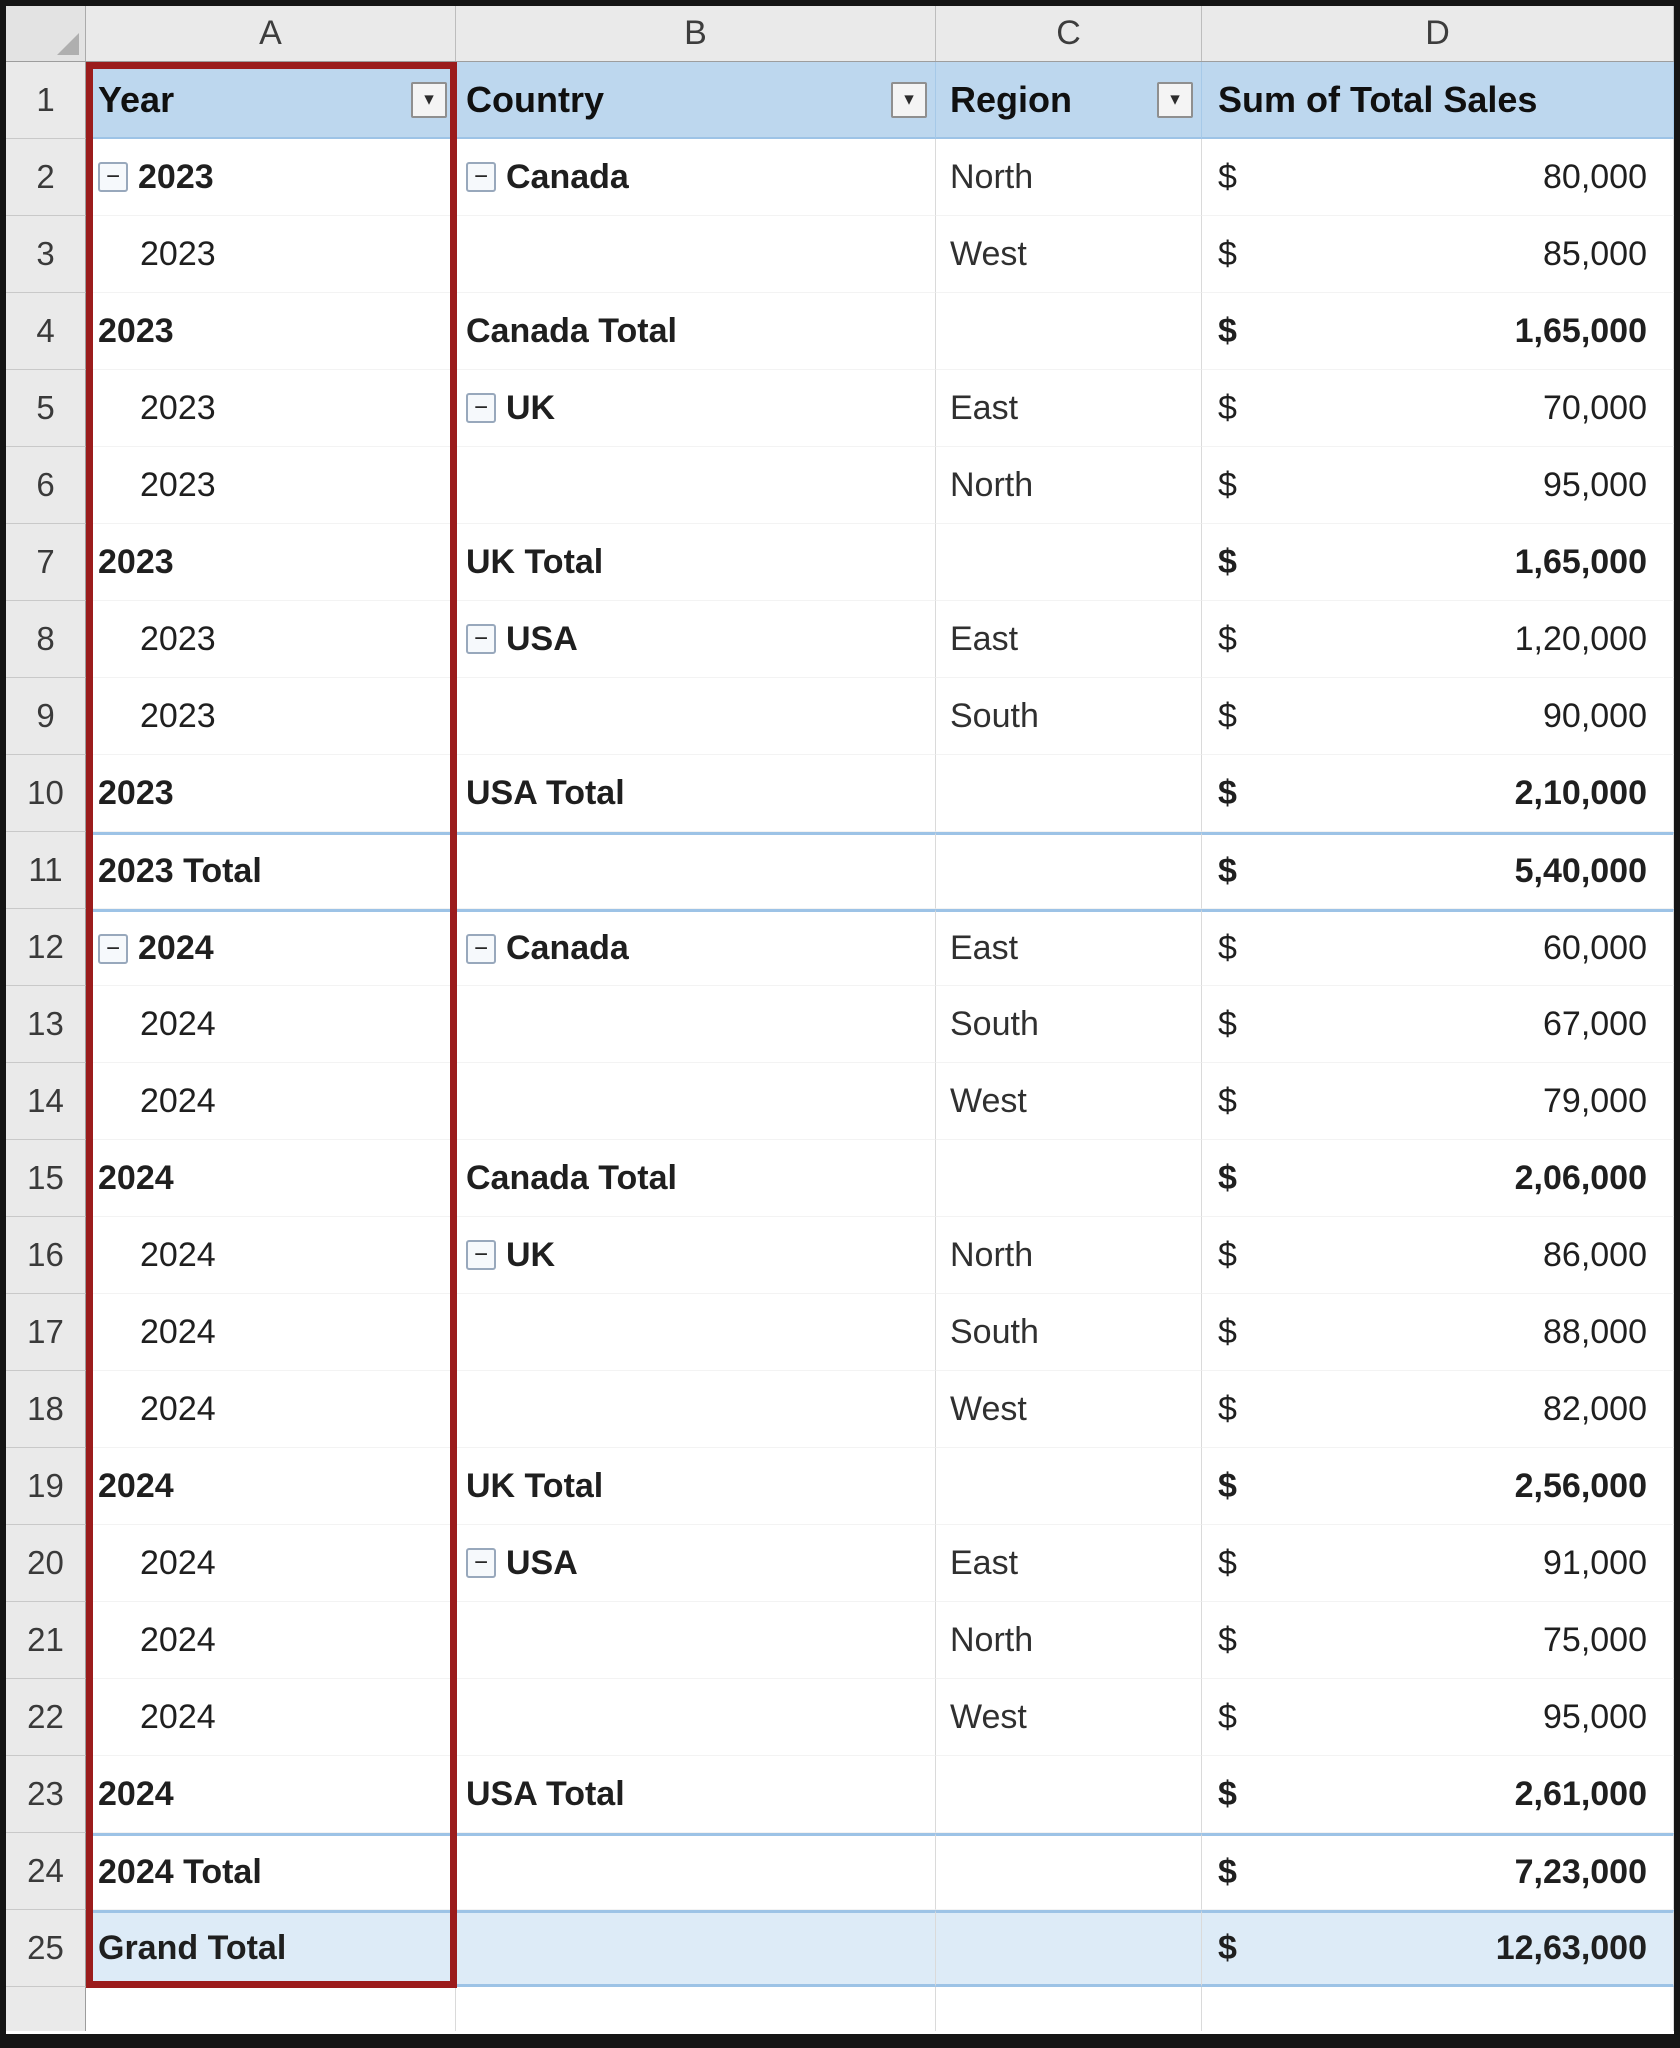 The height and width of the screenshot is (2048, 1680). I want to click on column-header-A: A, so click(271, 33).